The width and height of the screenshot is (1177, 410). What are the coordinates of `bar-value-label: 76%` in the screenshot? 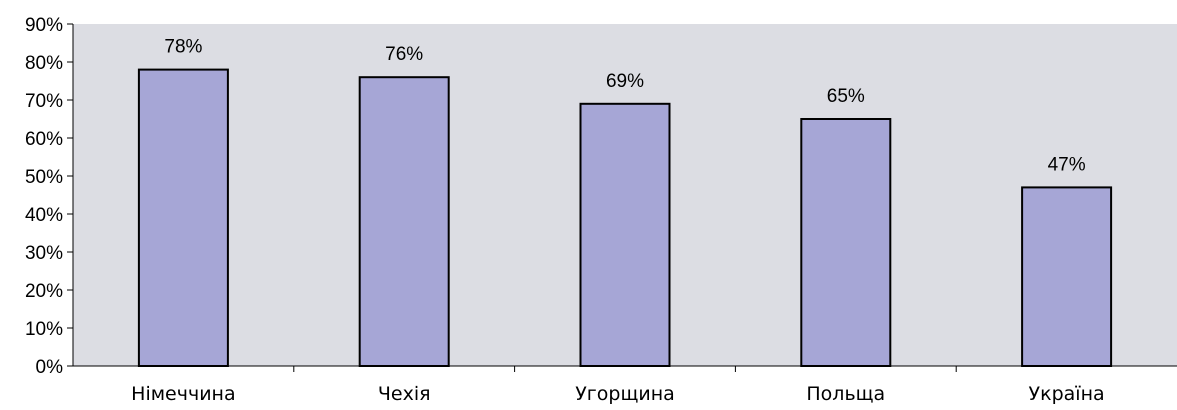 It's located at (404, 54).